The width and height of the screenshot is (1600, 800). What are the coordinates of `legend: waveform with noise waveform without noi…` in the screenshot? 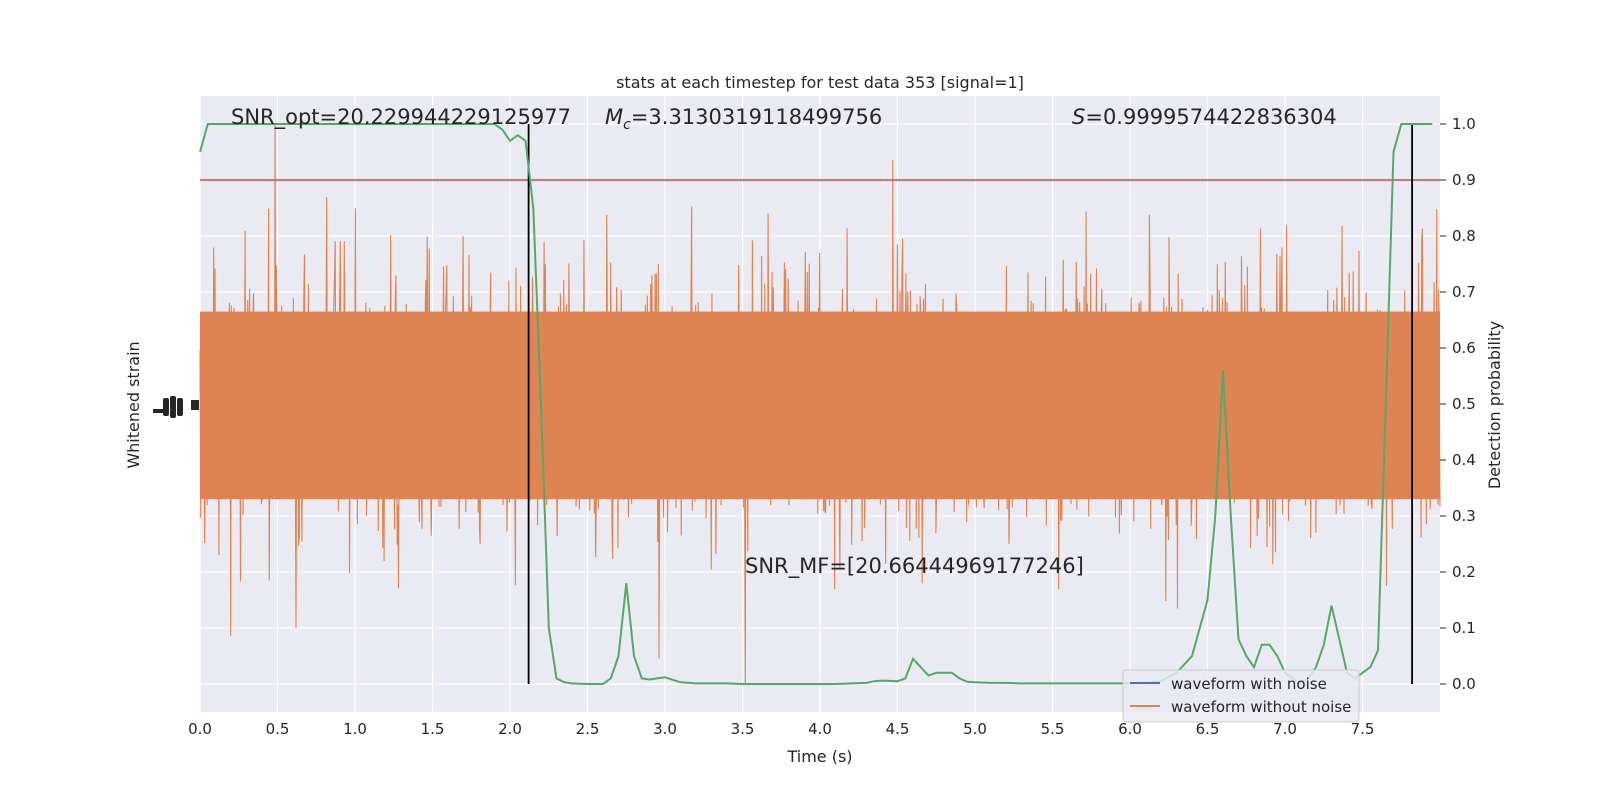 It's located at (1241, 696).